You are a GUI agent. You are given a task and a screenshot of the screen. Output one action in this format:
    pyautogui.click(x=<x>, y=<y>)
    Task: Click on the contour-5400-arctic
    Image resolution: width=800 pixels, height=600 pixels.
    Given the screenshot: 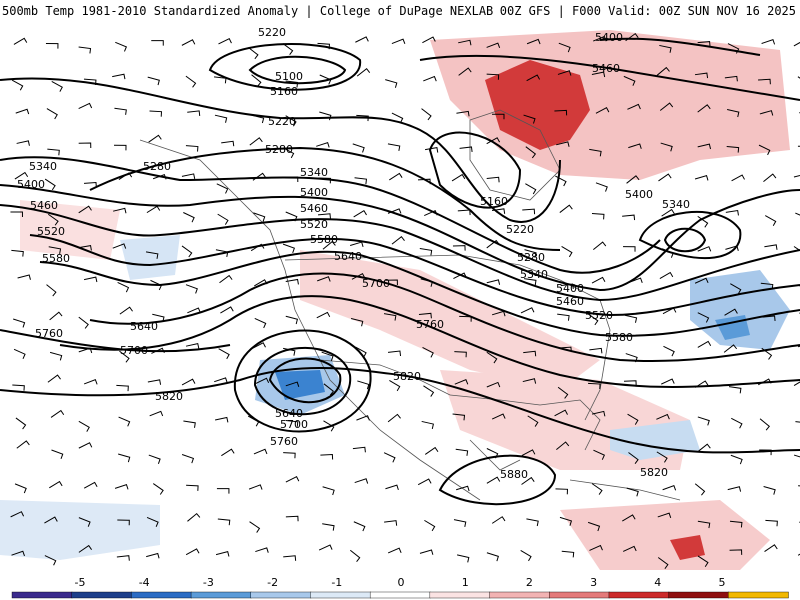 What is the action you would take?
    pyautogui.click(x=680, y=46)
    